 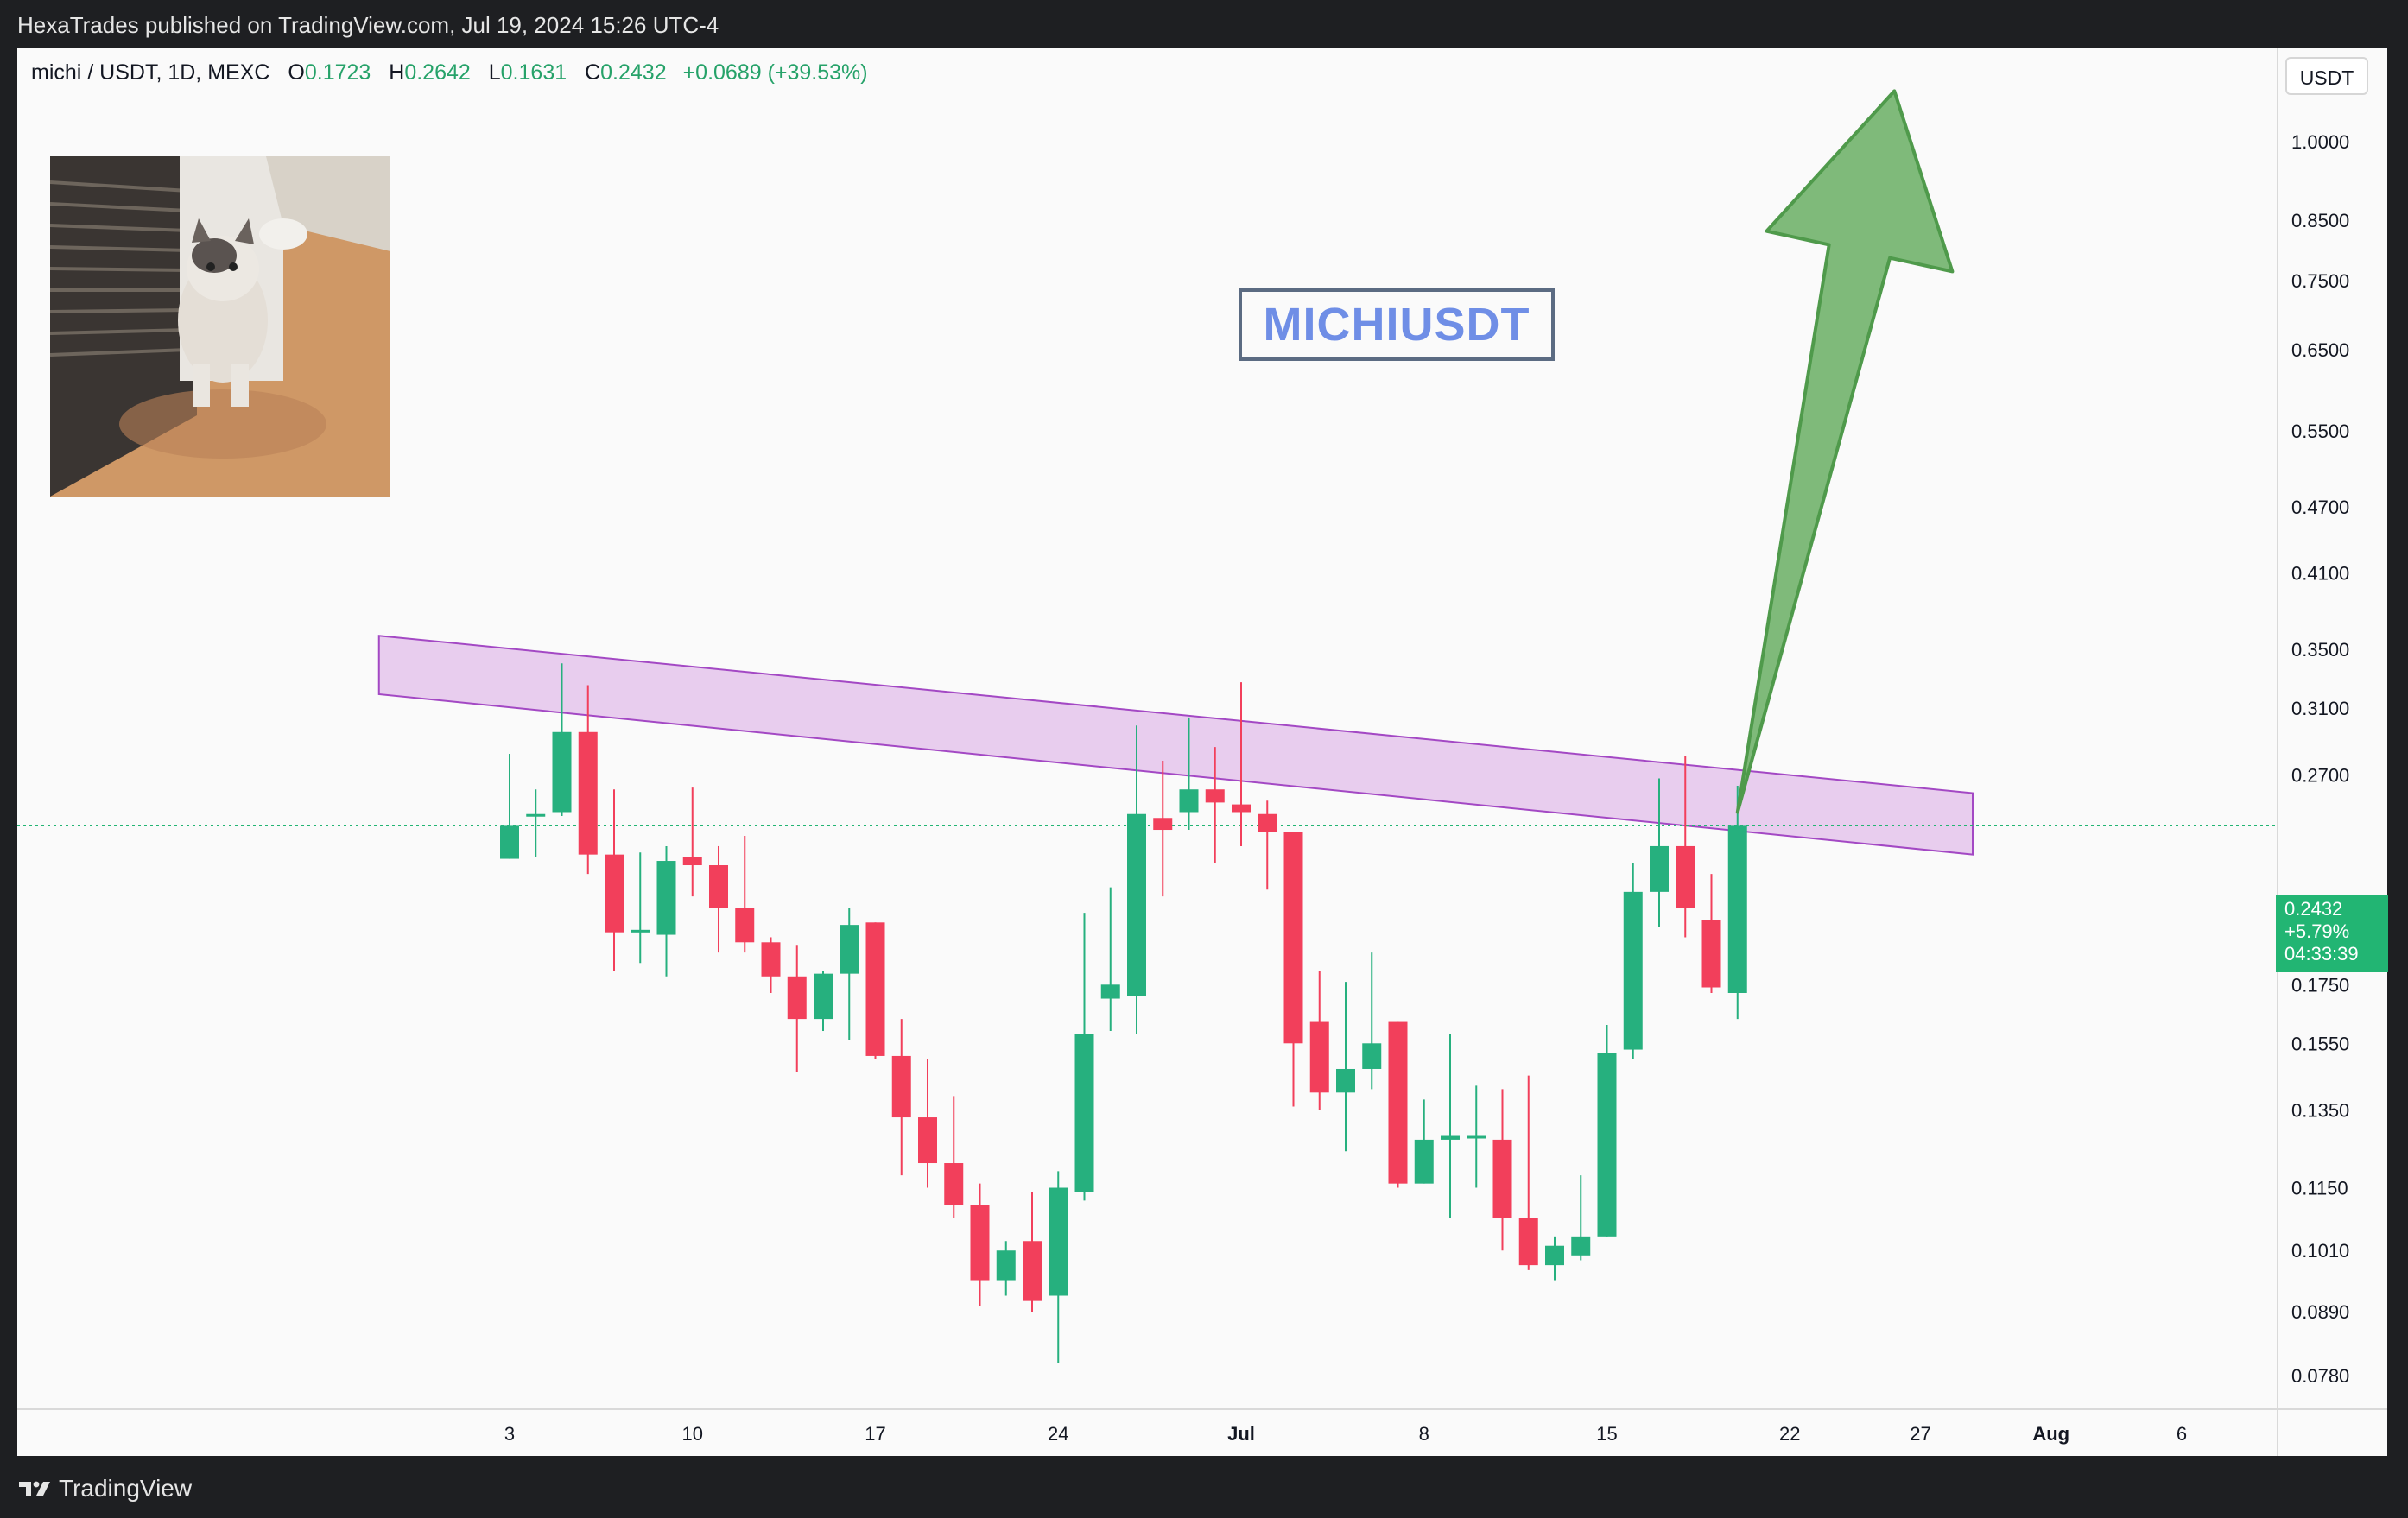 I want to click on time-tick-label: Aug, so click(x=2050, y=1434).